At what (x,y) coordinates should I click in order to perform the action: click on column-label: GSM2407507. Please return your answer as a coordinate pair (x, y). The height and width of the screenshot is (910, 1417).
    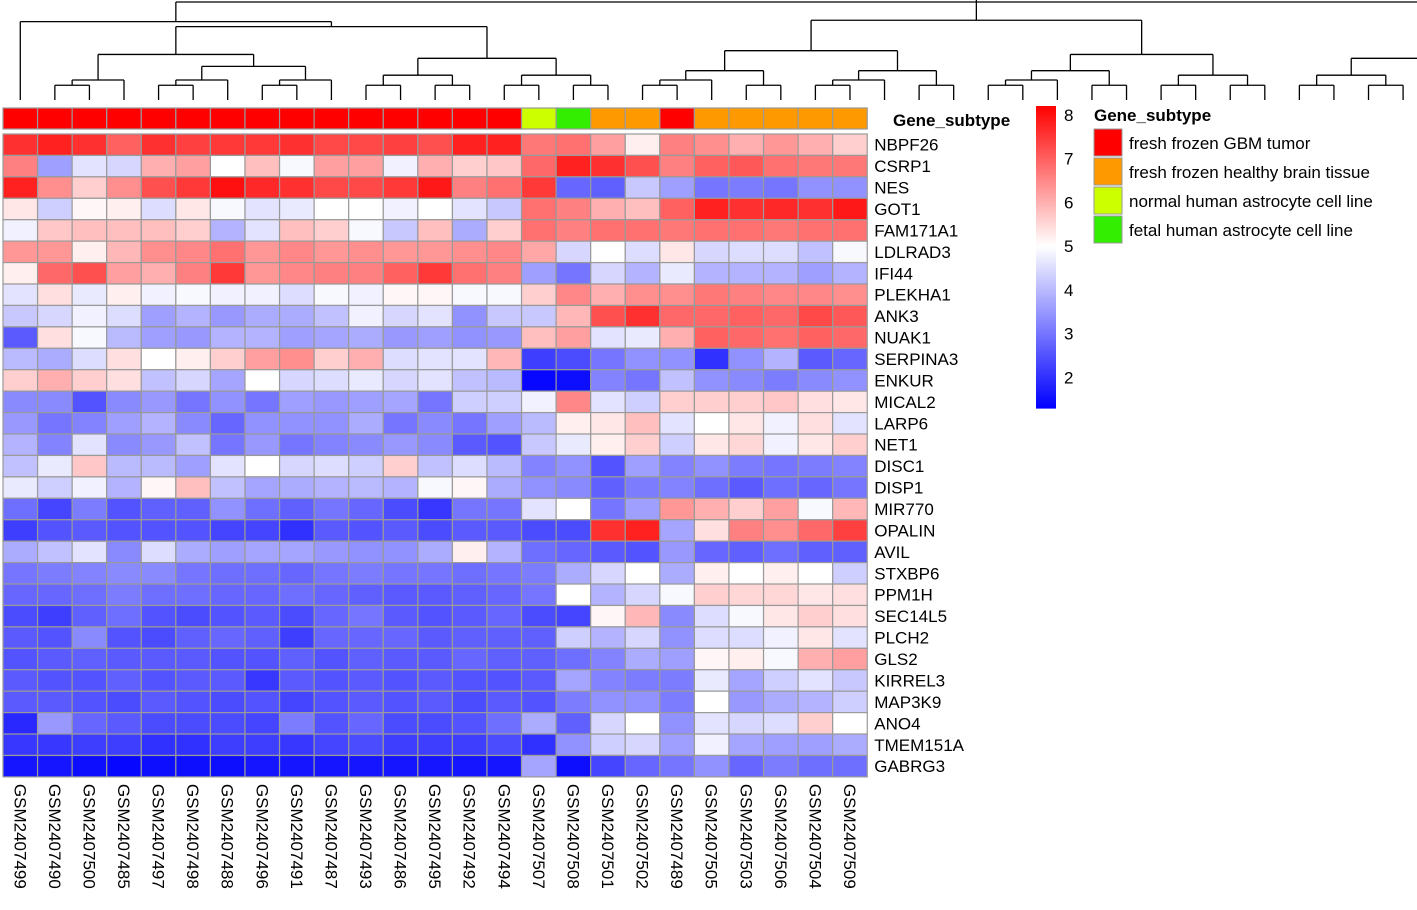
    Looking at the image, I should click on (538, 836).